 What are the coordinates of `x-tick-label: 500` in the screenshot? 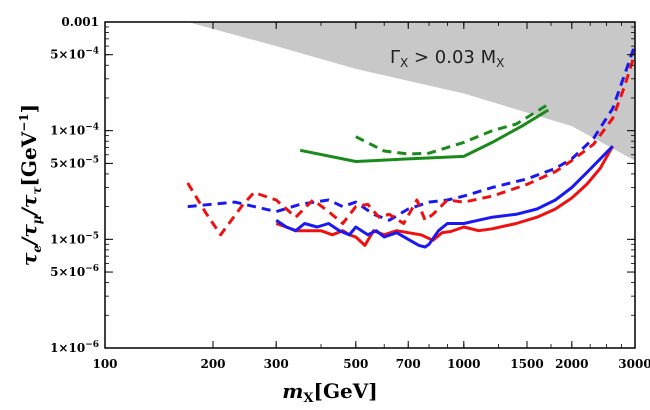 It's located at (355, 364).